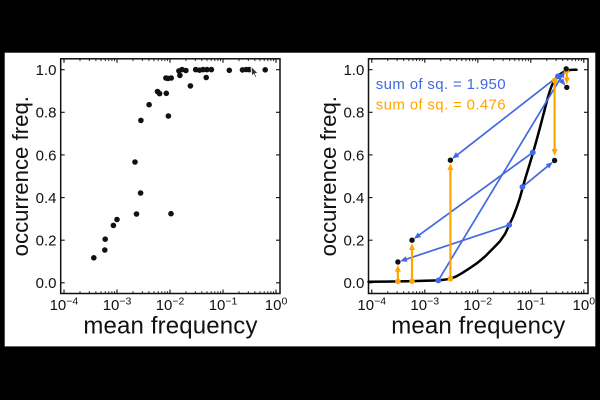 This screenshot has width=600, height=400. What do you see at coordinates (441, 84) in the screenshot?
I see `svg-text: sum of sq. = 1.950` at bounding box center [441, 84].